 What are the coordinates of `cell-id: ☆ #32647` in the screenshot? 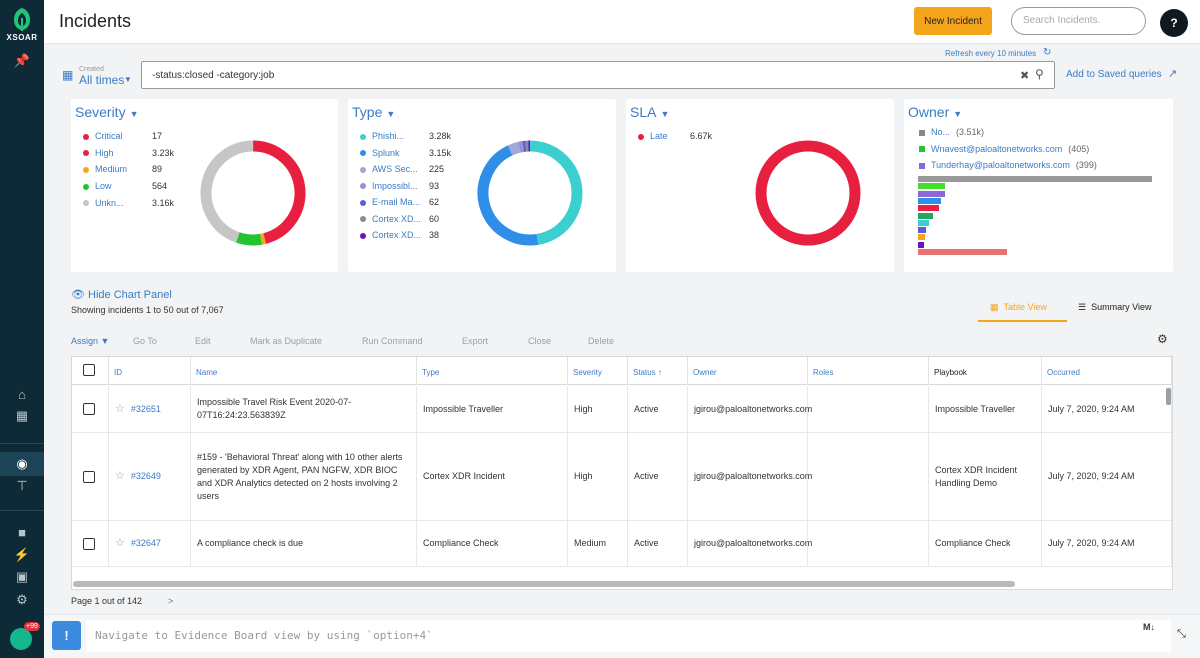 It's located at (150, 543).